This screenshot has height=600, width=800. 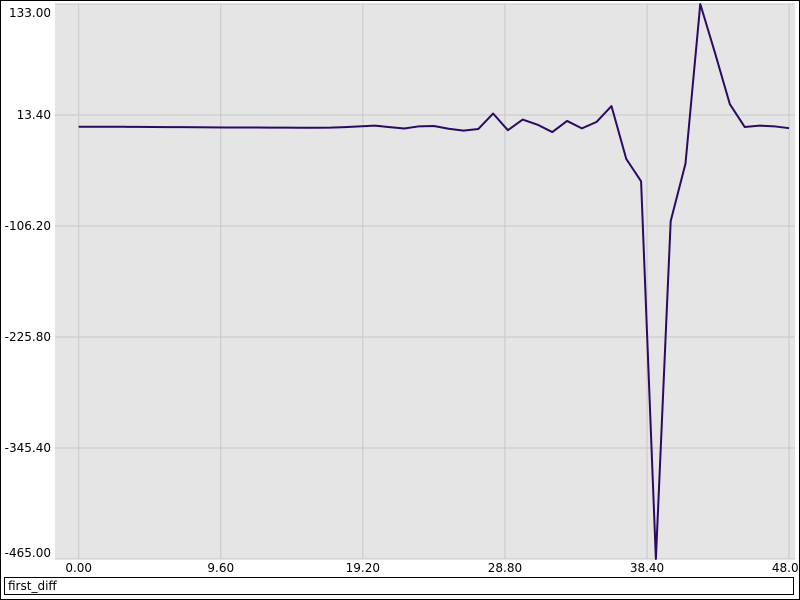 I want to click on x-tick-label: 38.40, so click(x=647, y=568).